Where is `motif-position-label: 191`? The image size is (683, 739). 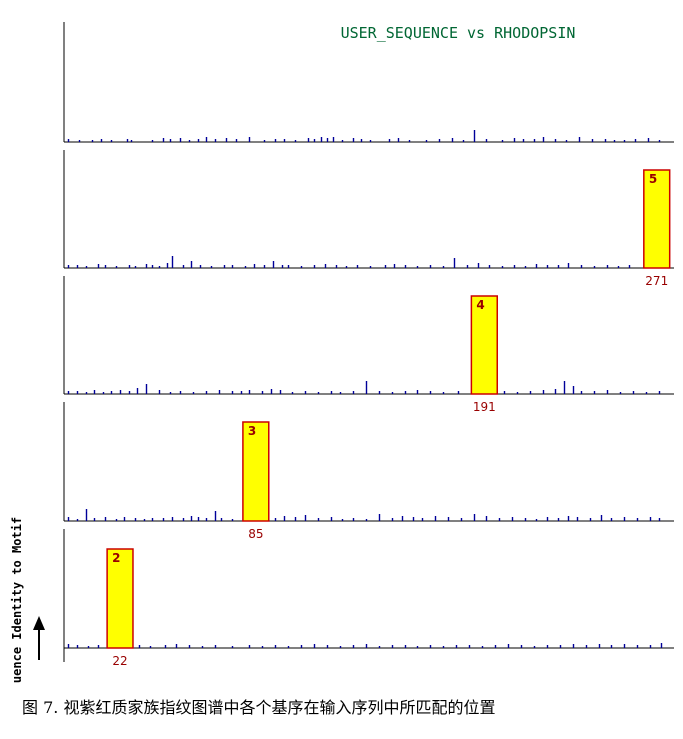 motif-position-label: 191 is located at coordinates (484, 407).